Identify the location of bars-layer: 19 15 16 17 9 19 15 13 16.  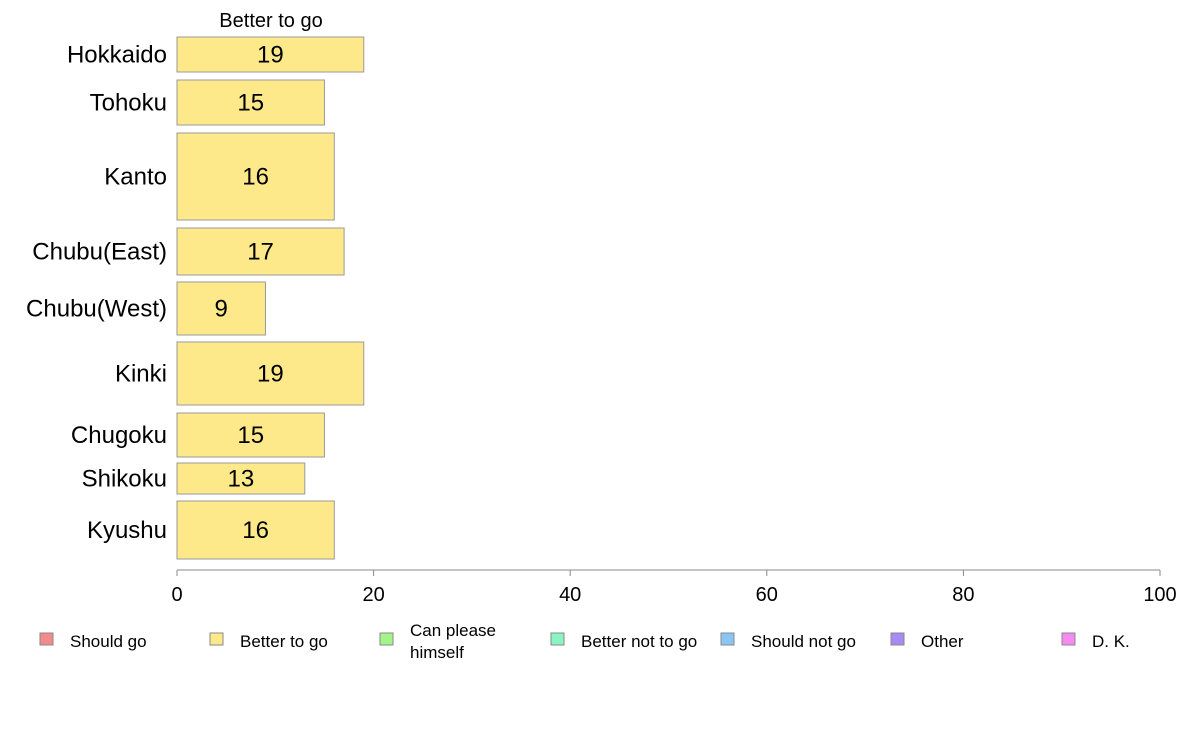
(270, 298).